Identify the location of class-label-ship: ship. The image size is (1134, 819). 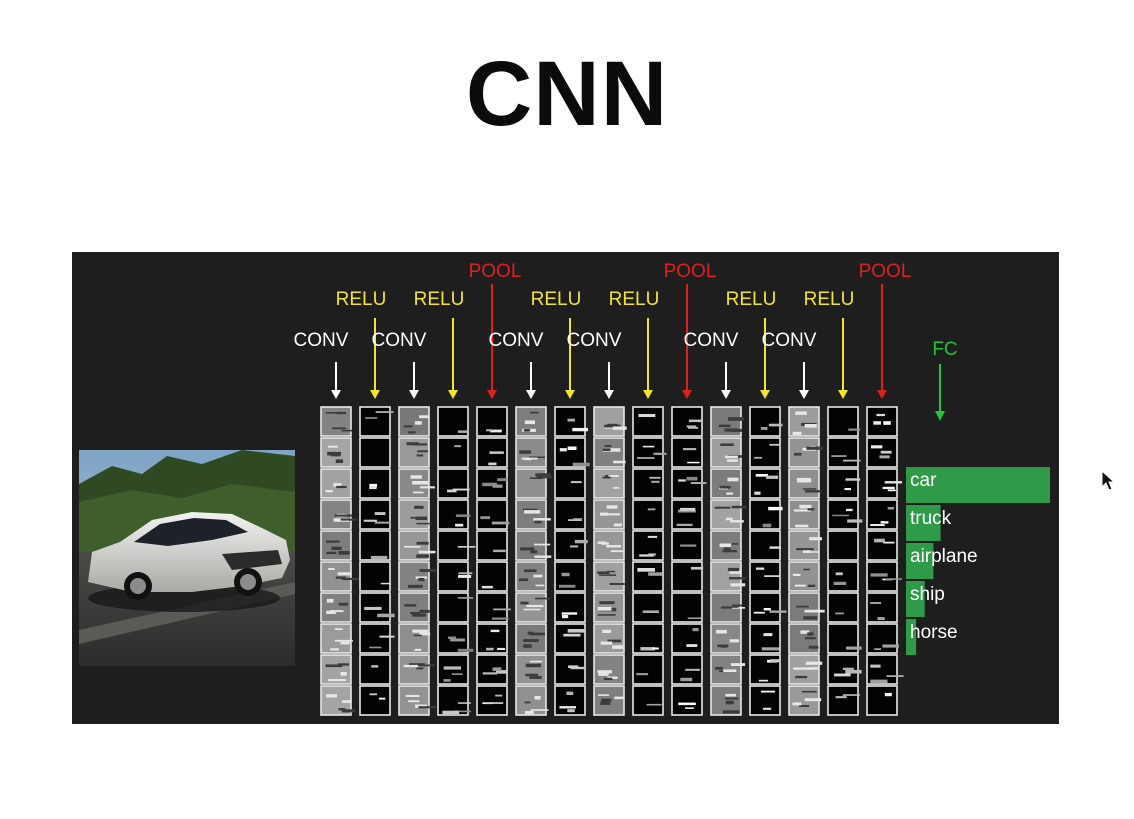
(927, 594).